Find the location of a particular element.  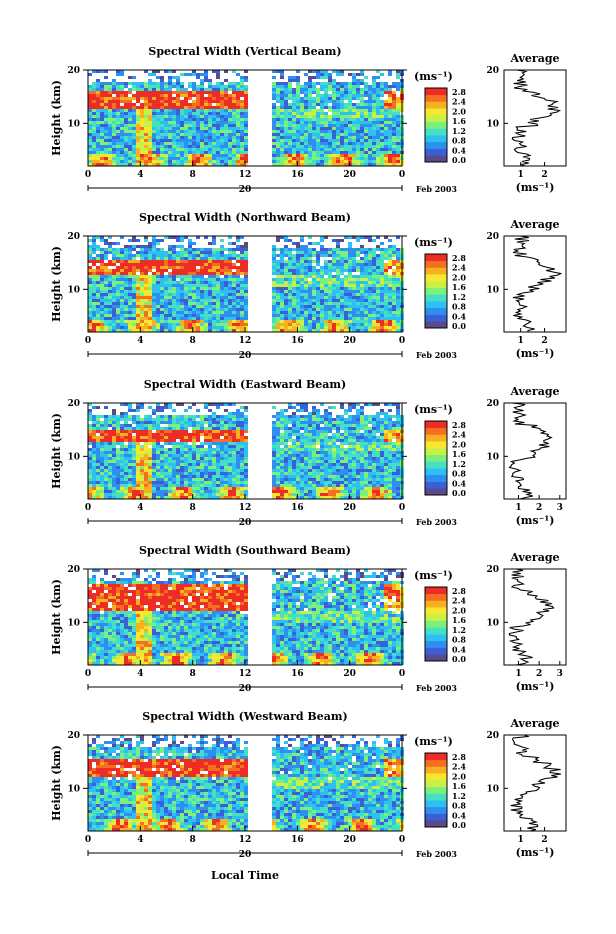

date-month: Feb 2003 is located at coordinates (436, 189).